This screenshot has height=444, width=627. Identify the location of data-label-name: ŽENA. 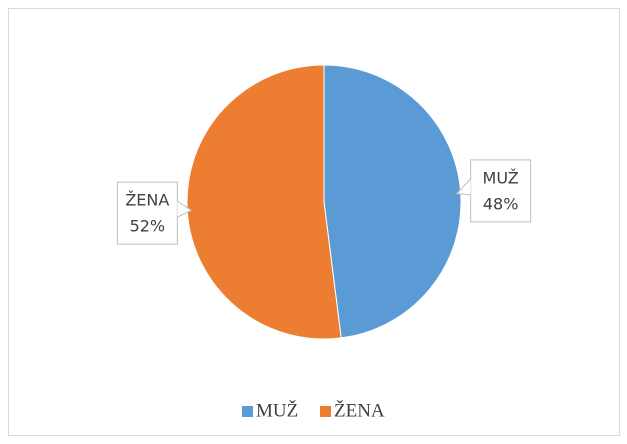
(147, 200).